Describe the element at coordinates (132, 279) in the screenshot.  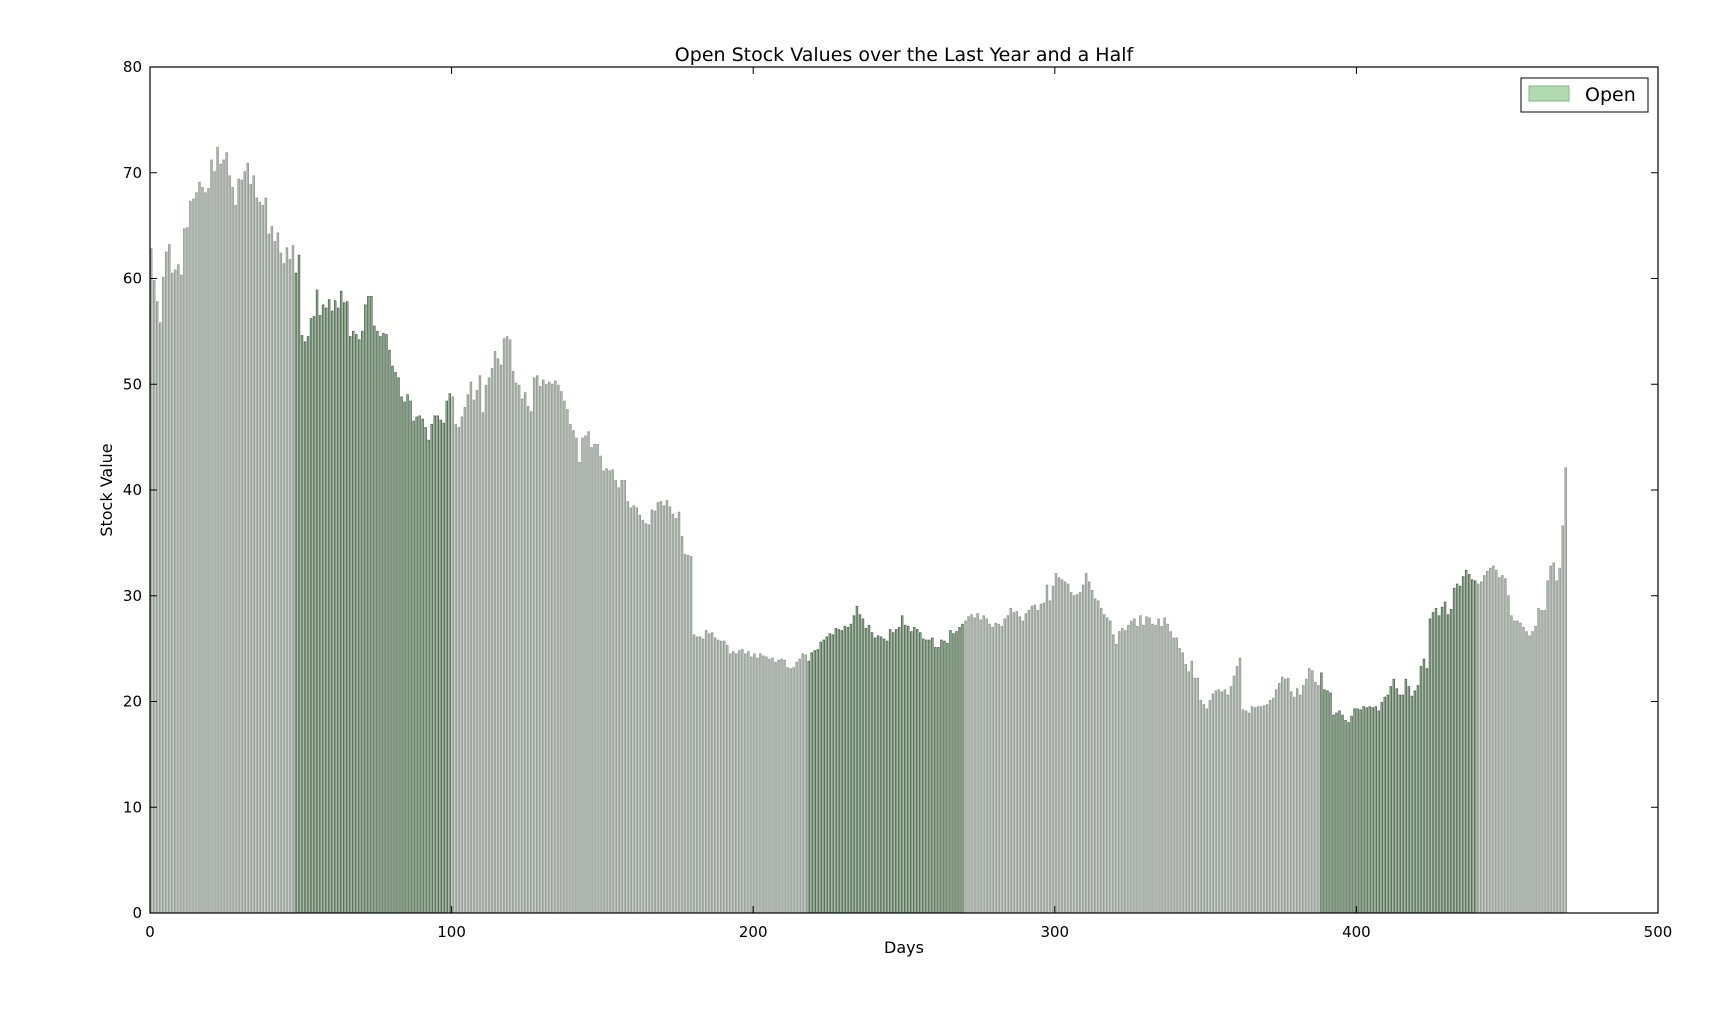
I see `y-tick-label: 60` at that location.